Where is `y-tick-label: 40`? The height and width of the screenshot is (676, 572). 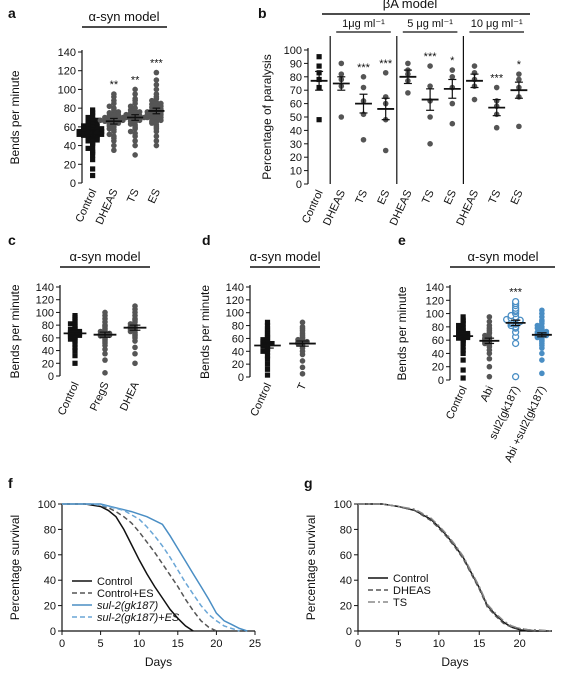 y-tick-label: 40 is located at coordinates (70, 147).